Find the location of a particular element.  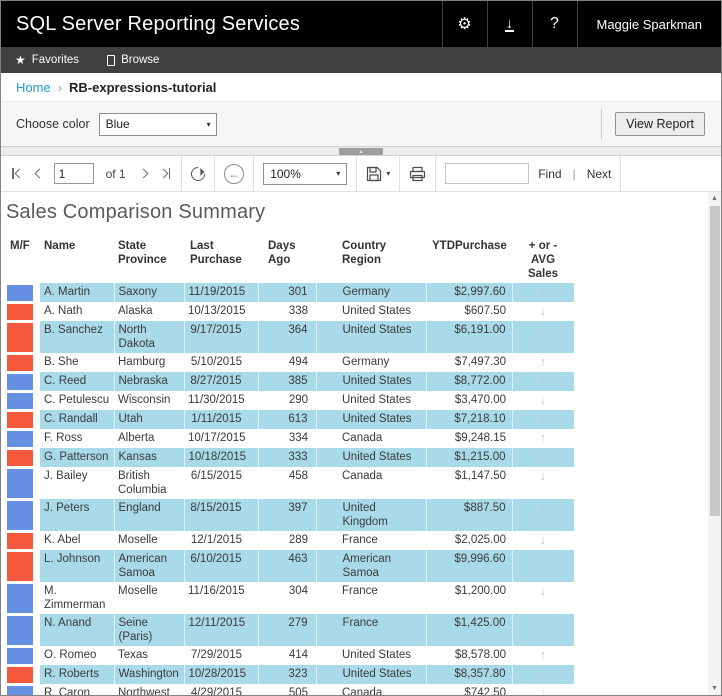

export-group: ▾ is located at coordinates (378, 173).